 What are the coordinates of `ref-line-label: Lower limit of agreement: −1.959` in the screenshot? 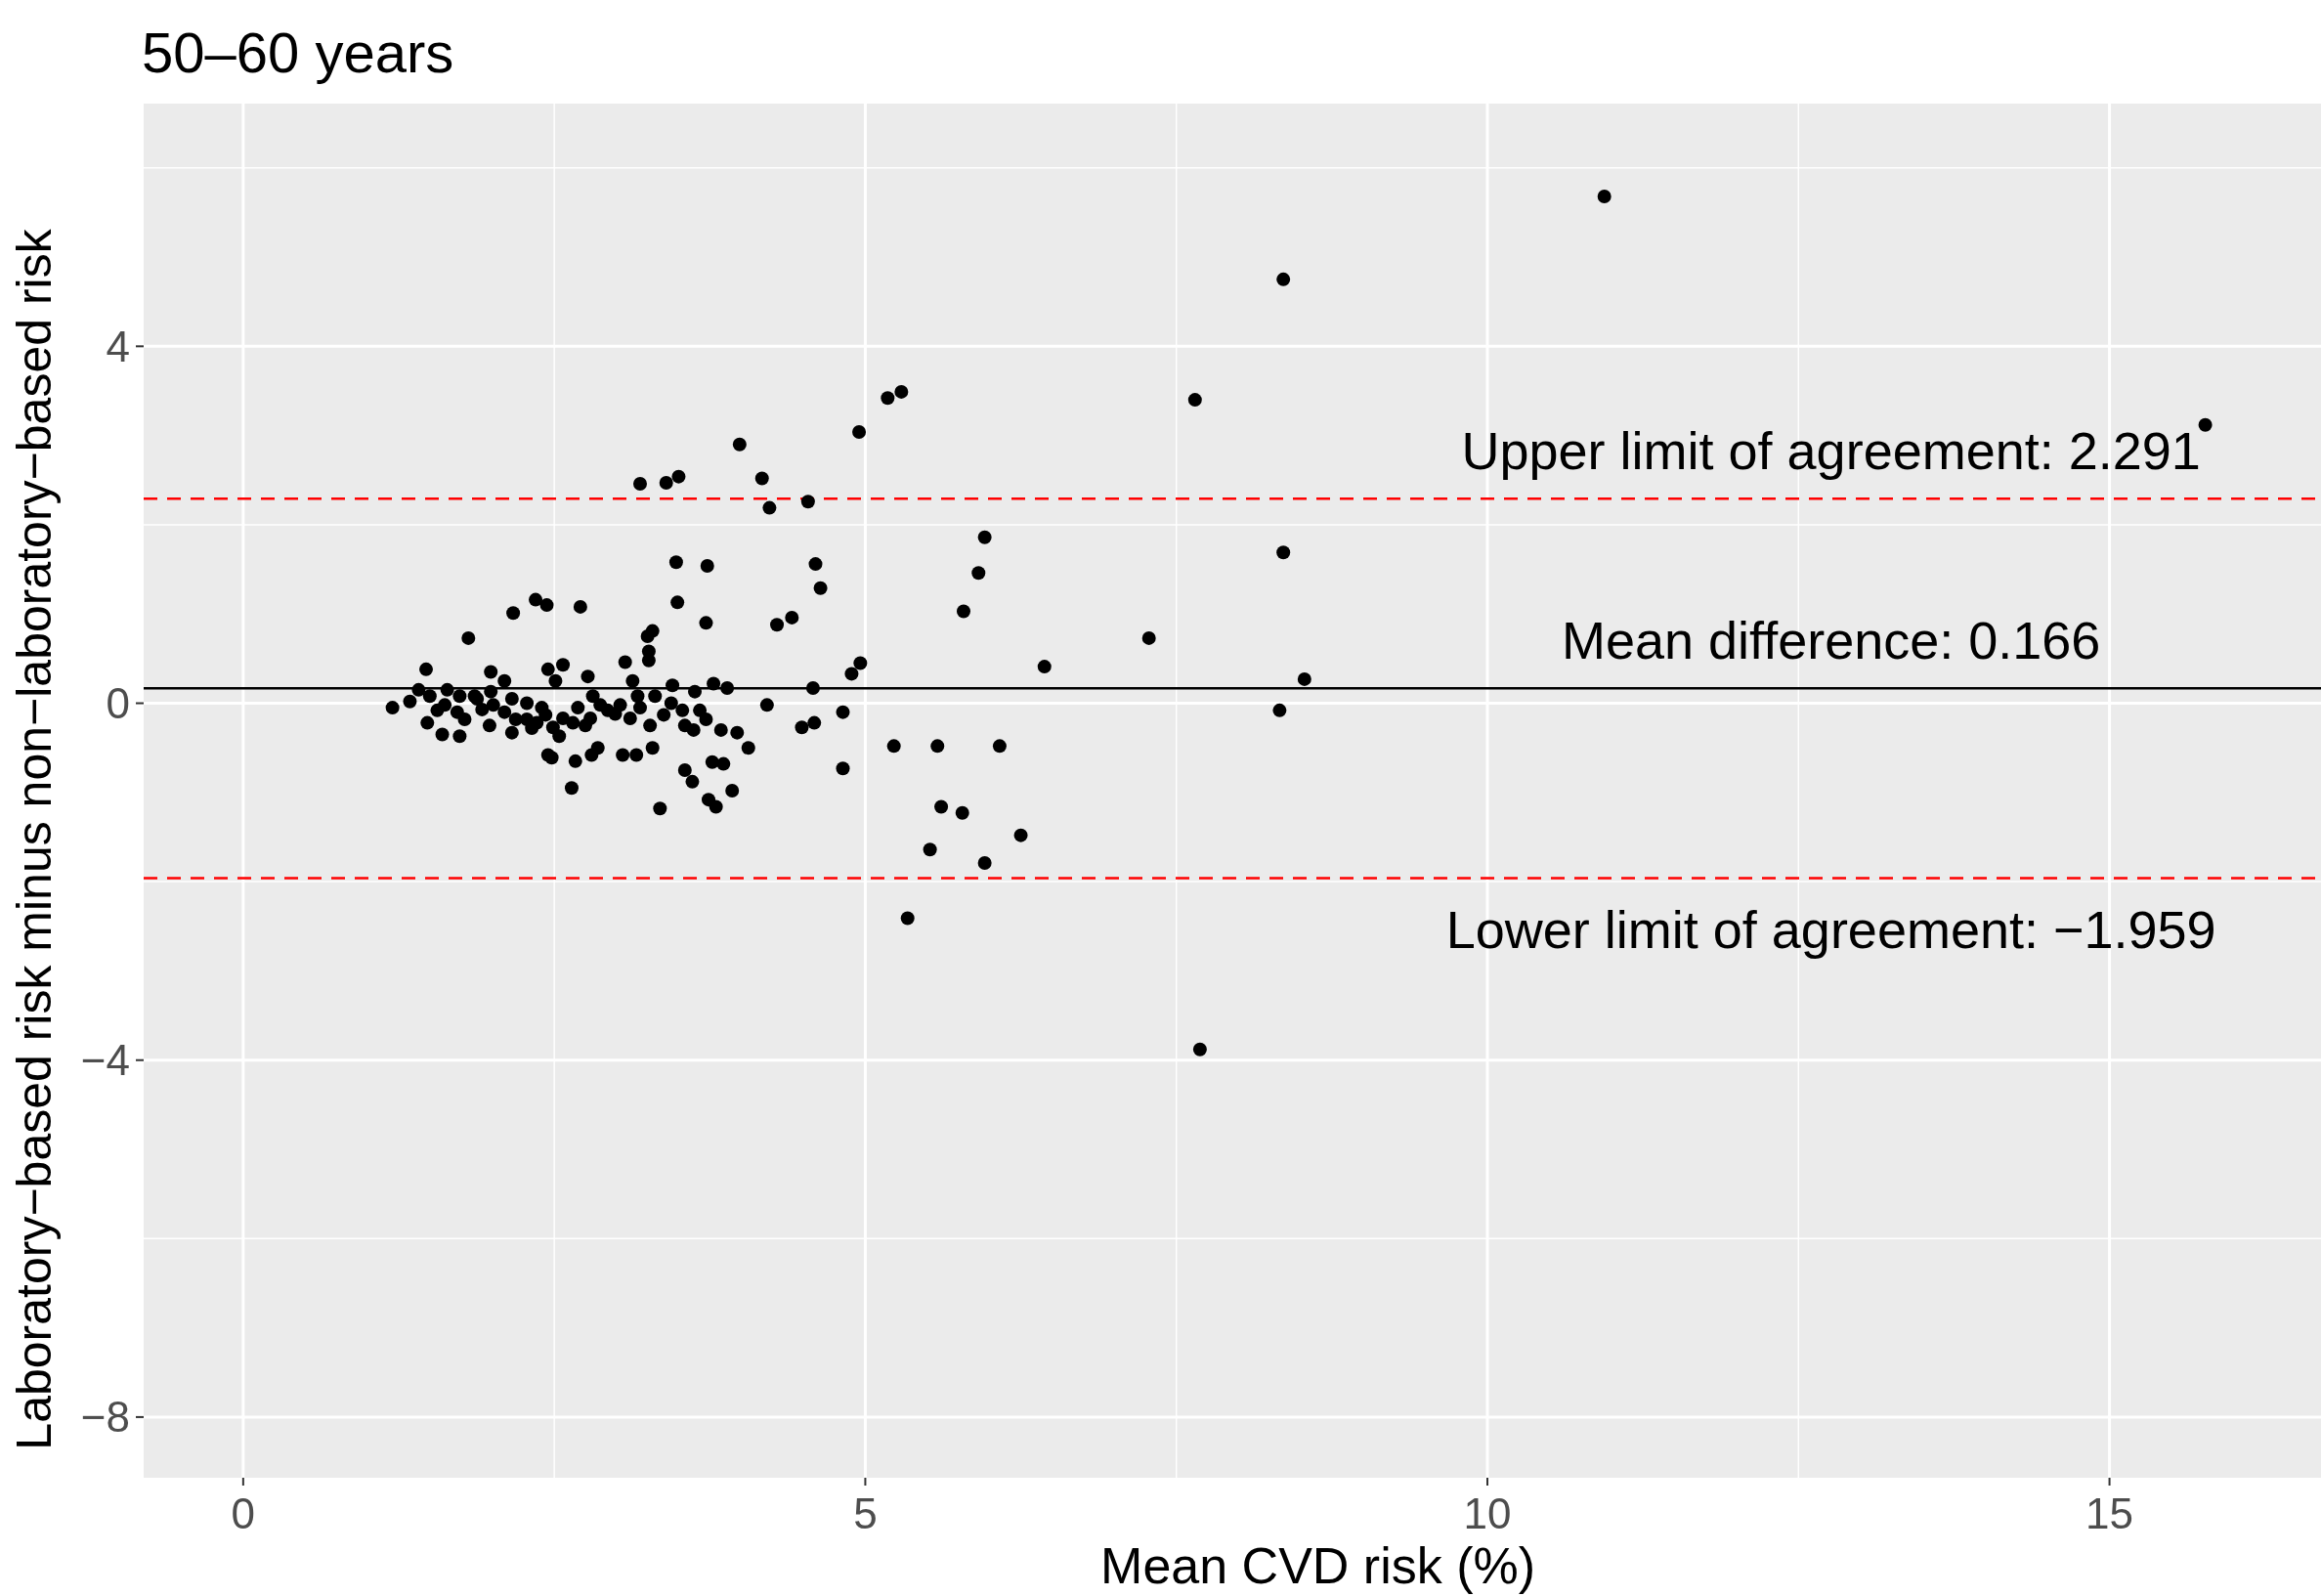 It's located at (1830, 930).